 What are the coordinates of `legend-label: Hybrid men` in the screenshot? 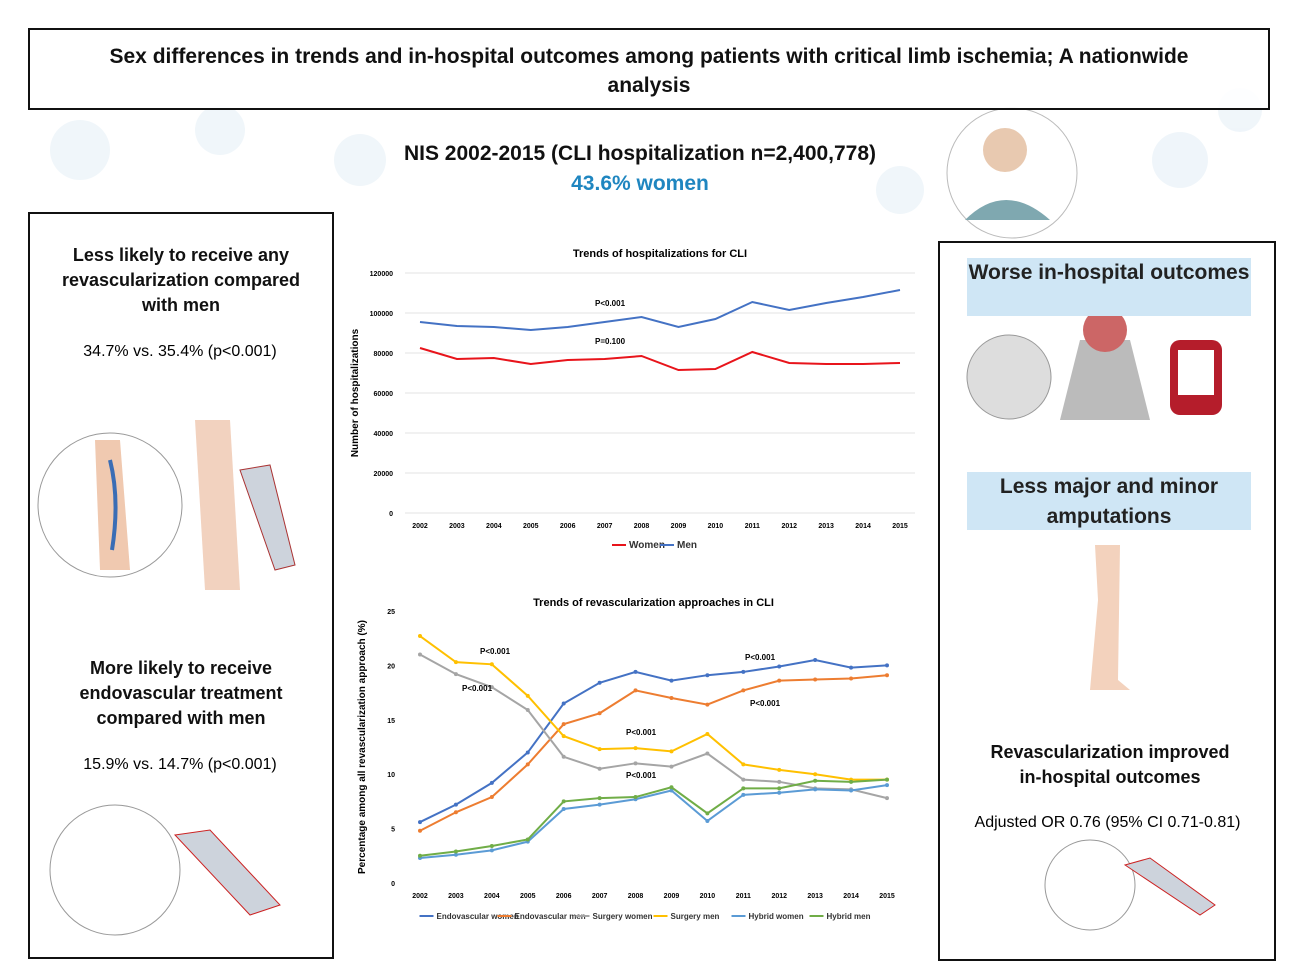 It's located at (849, 916).